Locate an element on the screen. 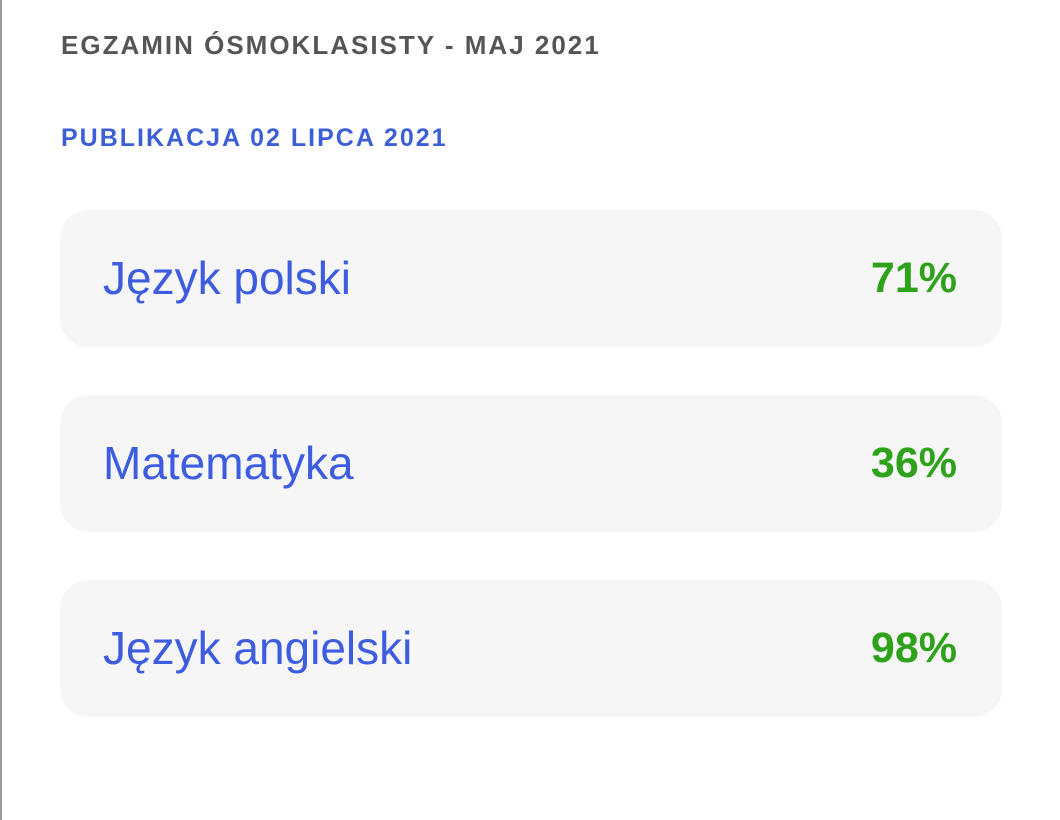 This screenshot has width=1060, height=820. score: 36% is located at coordinates (913, 463).